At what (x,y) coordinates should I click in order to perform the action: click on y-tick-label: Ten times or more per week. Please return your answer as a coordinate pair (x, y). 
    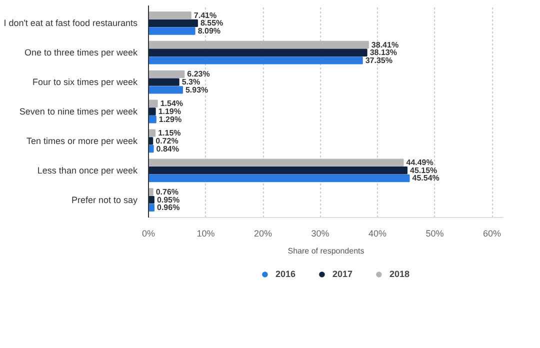
    Looking at the image, I should click on (82, 141).